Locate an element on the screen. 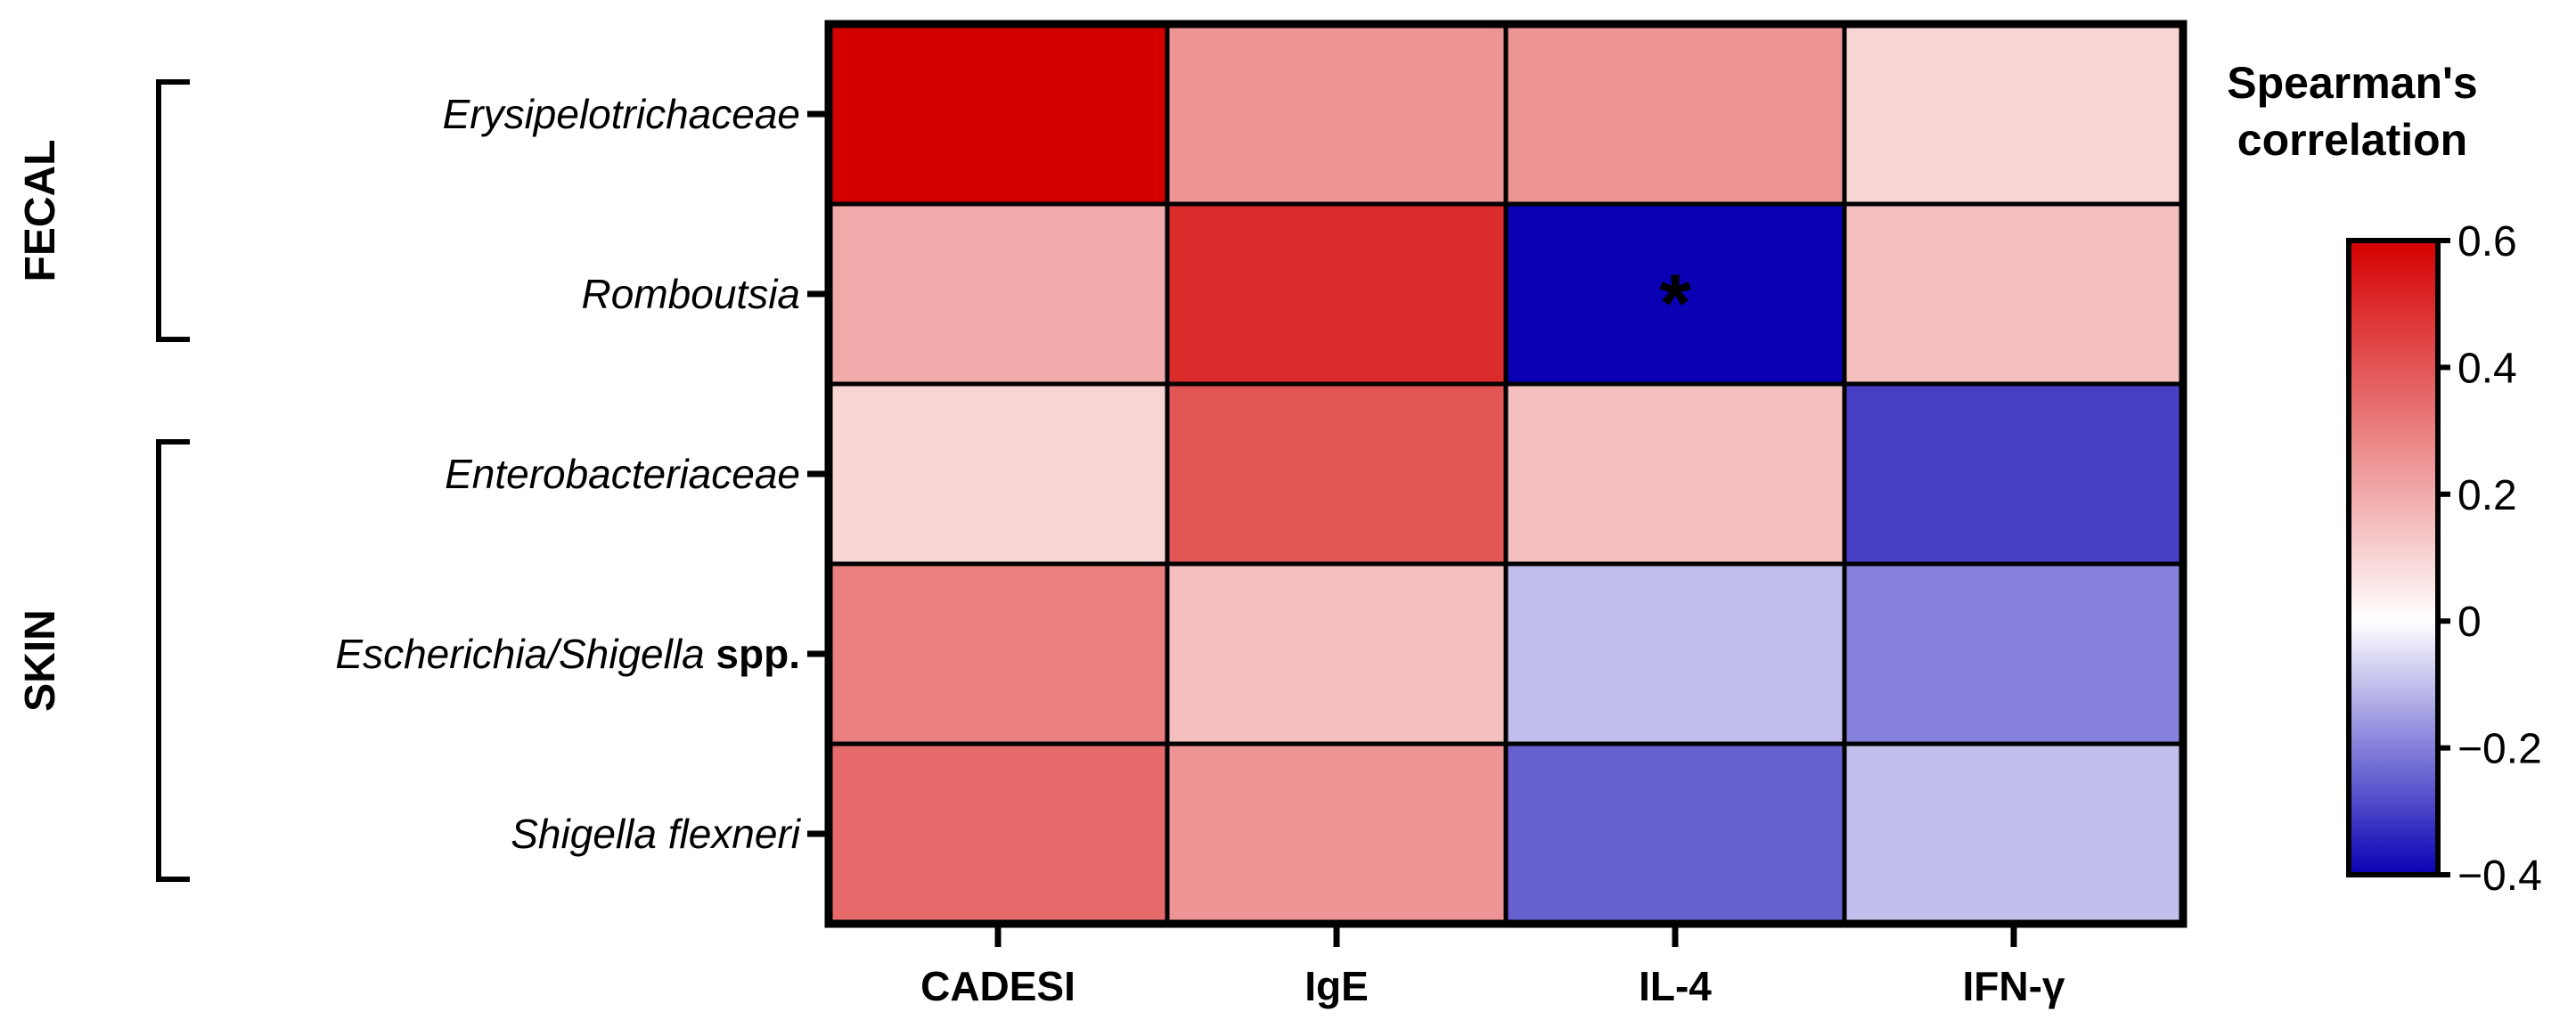 The width and height of the screenshot is (2576, 1028). colorbar-legend: Spearman's correlation 0.6 0.4 0.2 0 −0.2 −0.4 is located at coordinates (2384, 479).